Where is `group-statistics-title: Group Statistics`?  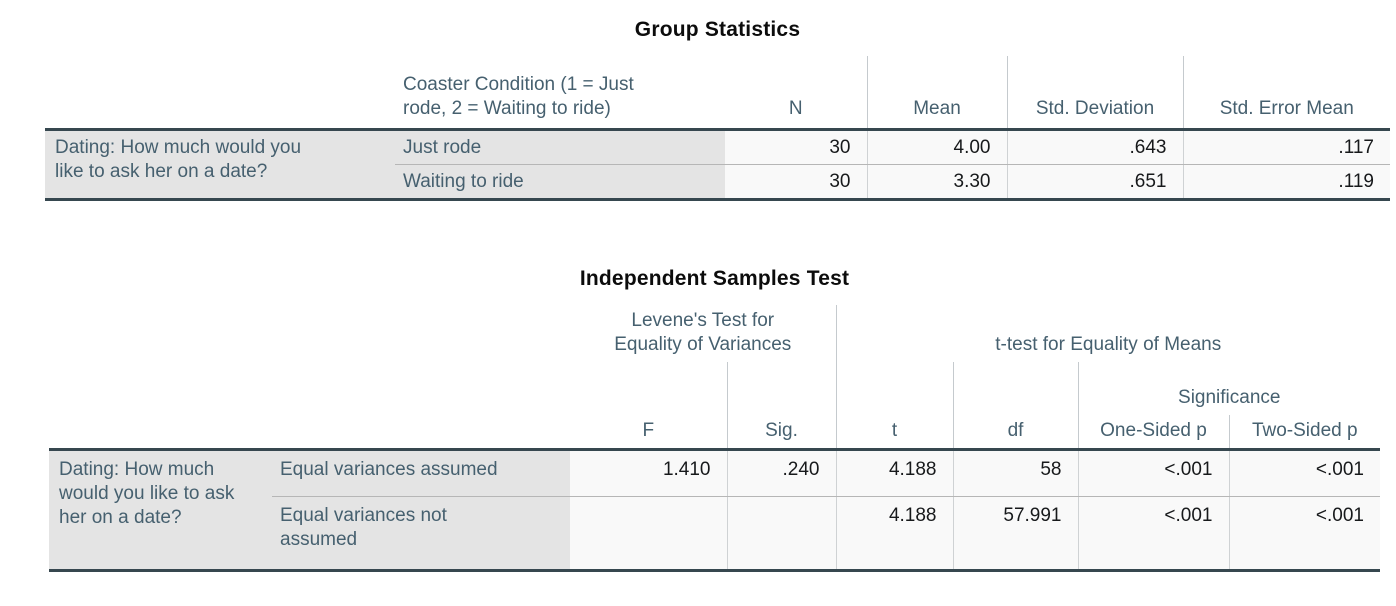
group-statistics-title: Group Statistics is located at coordinates (717, 29).